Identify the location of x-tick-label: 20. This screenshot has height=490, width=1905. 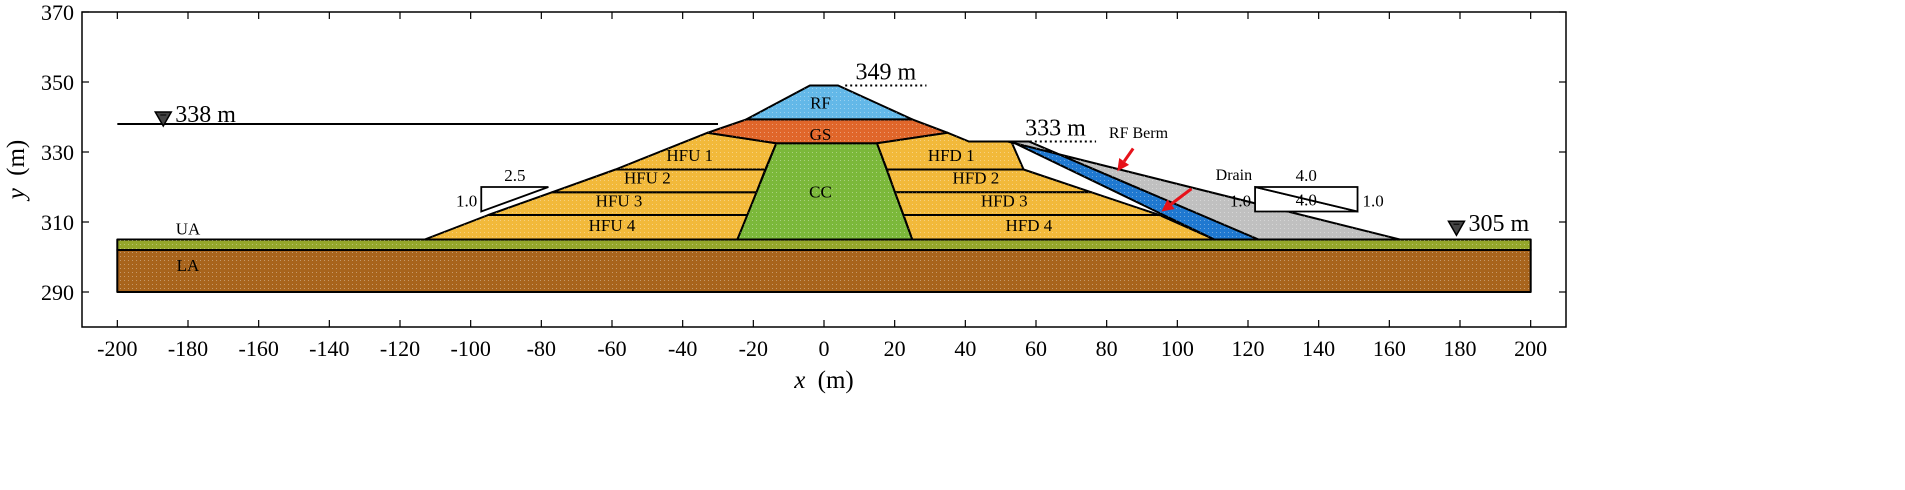
(895, 348).